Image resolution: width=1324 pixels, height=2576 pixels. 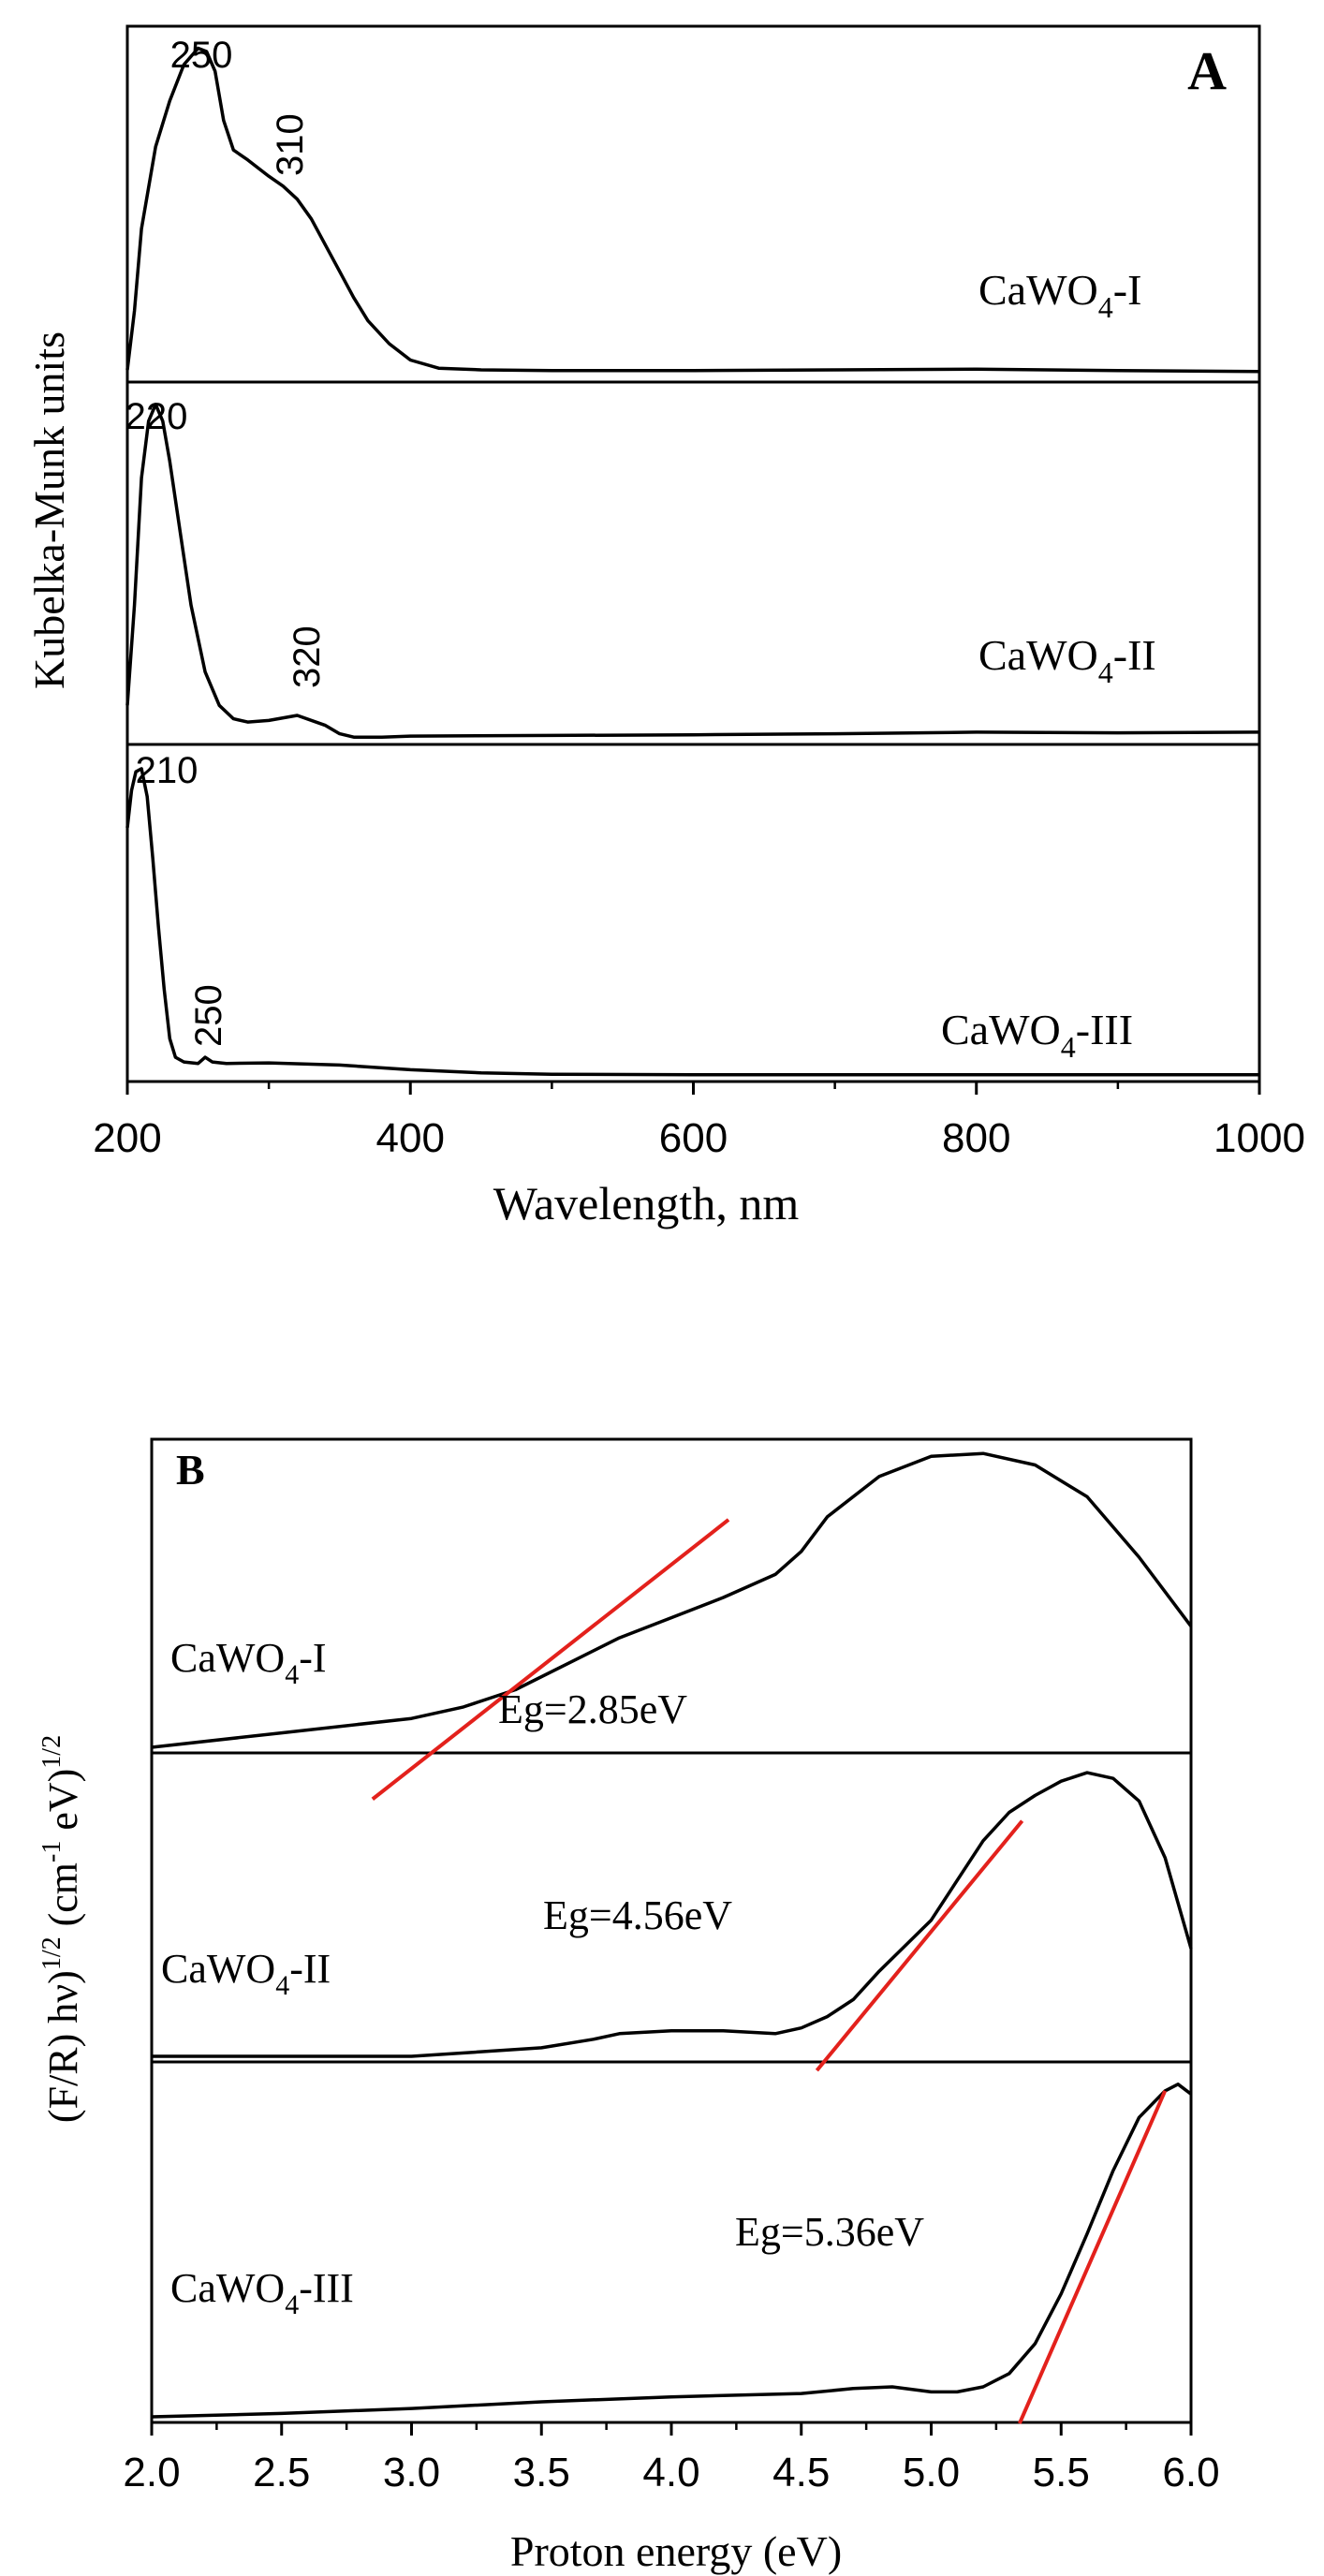 What do you see at coordinates (411, 2472) in the screenshot?
I see `panel-b-x-tick-label-2: 3.0` at bounding box center [411, 2472].